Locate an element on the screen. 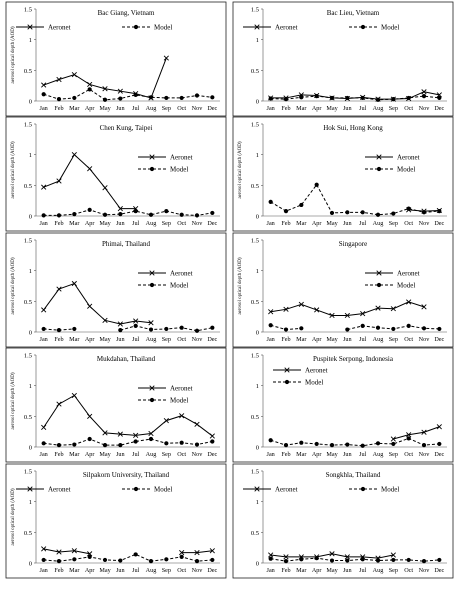  x-tick-label: Nov is located at coordinates (198, 223).